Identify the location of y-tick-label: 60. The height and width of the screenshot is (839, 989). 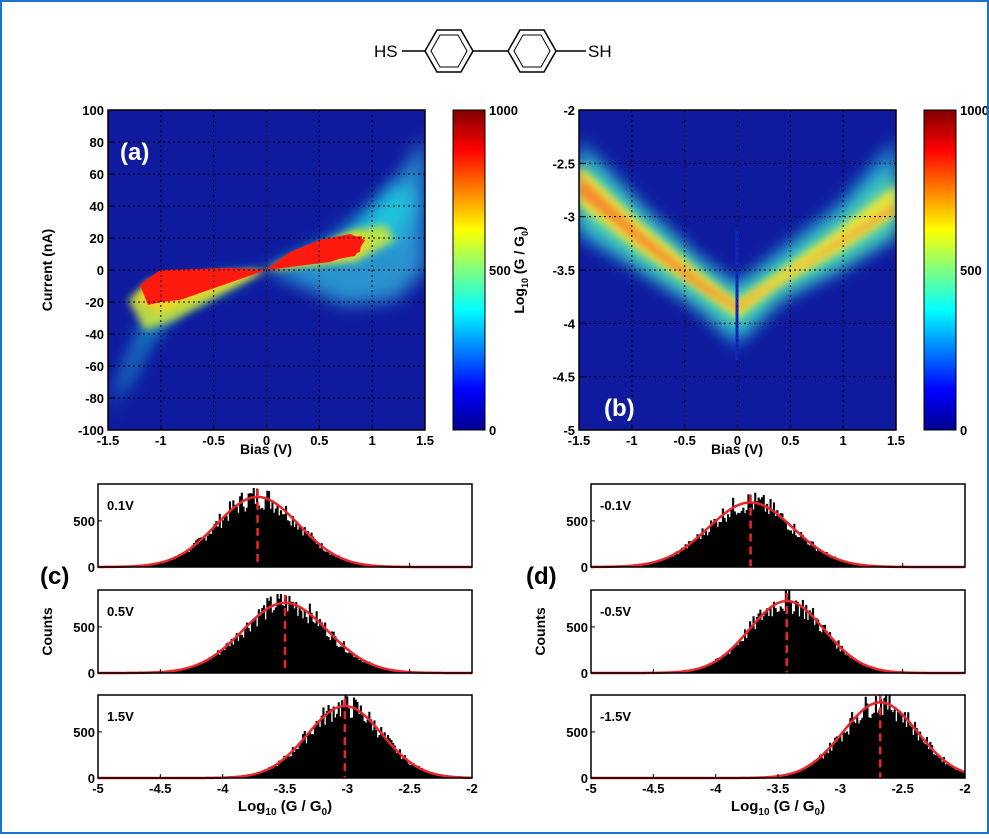
(97, 174).